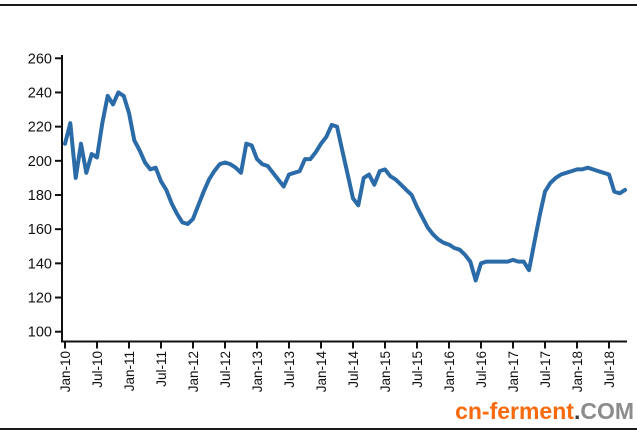 This screenshot has width=637, height=433. Describe the element at coordinates (40, 264) in the screenshot. I see `y-tick-label: 140` at that location.